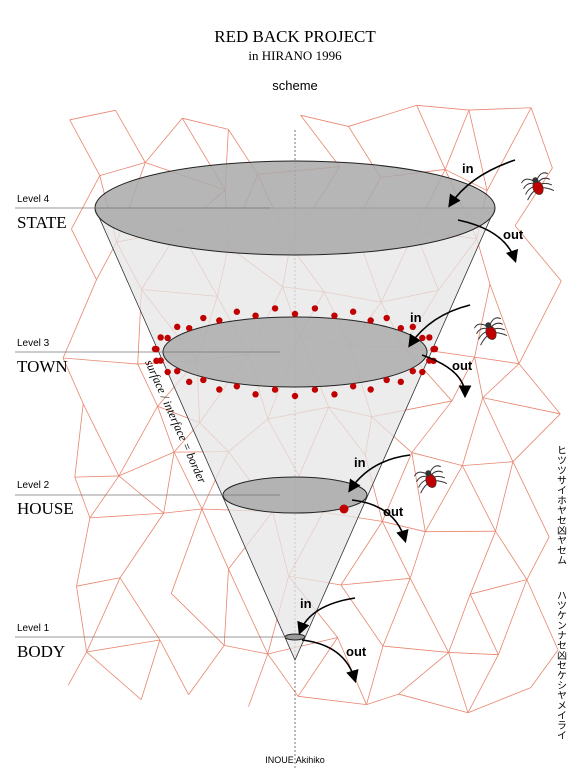  Describe the element at coordinates (561, 665) in the screenshot. I see `side-text: ハツケンナセ凶セケシヤメイライ` at that location.